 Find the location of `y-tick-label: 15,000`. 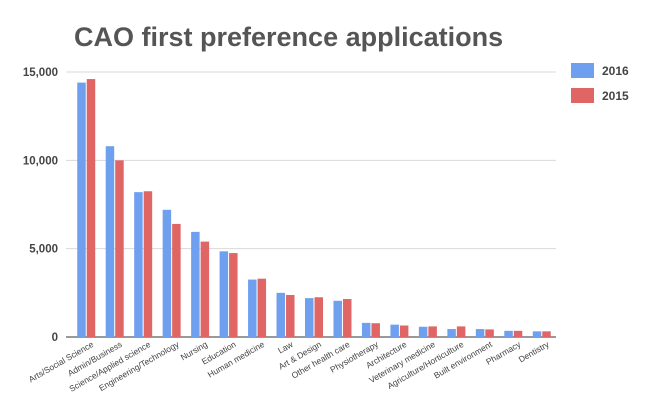

y-tick-label: 15,000 is located at coordinates (40, 73).